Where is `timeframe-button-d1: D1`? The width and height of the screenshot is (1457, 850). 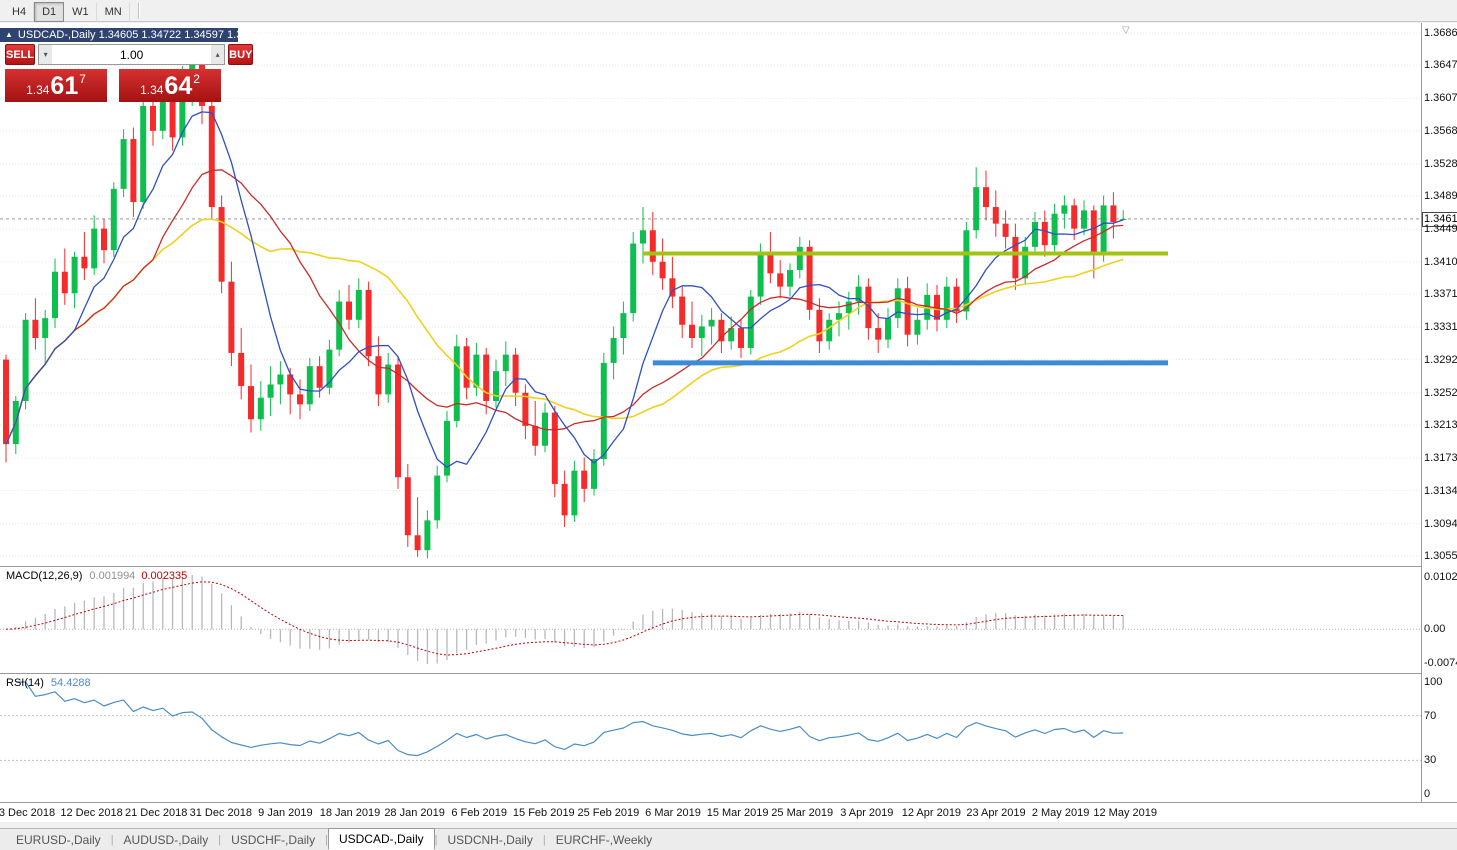 timeframe-button-d1: D1 is located at coordinates (49, 11).